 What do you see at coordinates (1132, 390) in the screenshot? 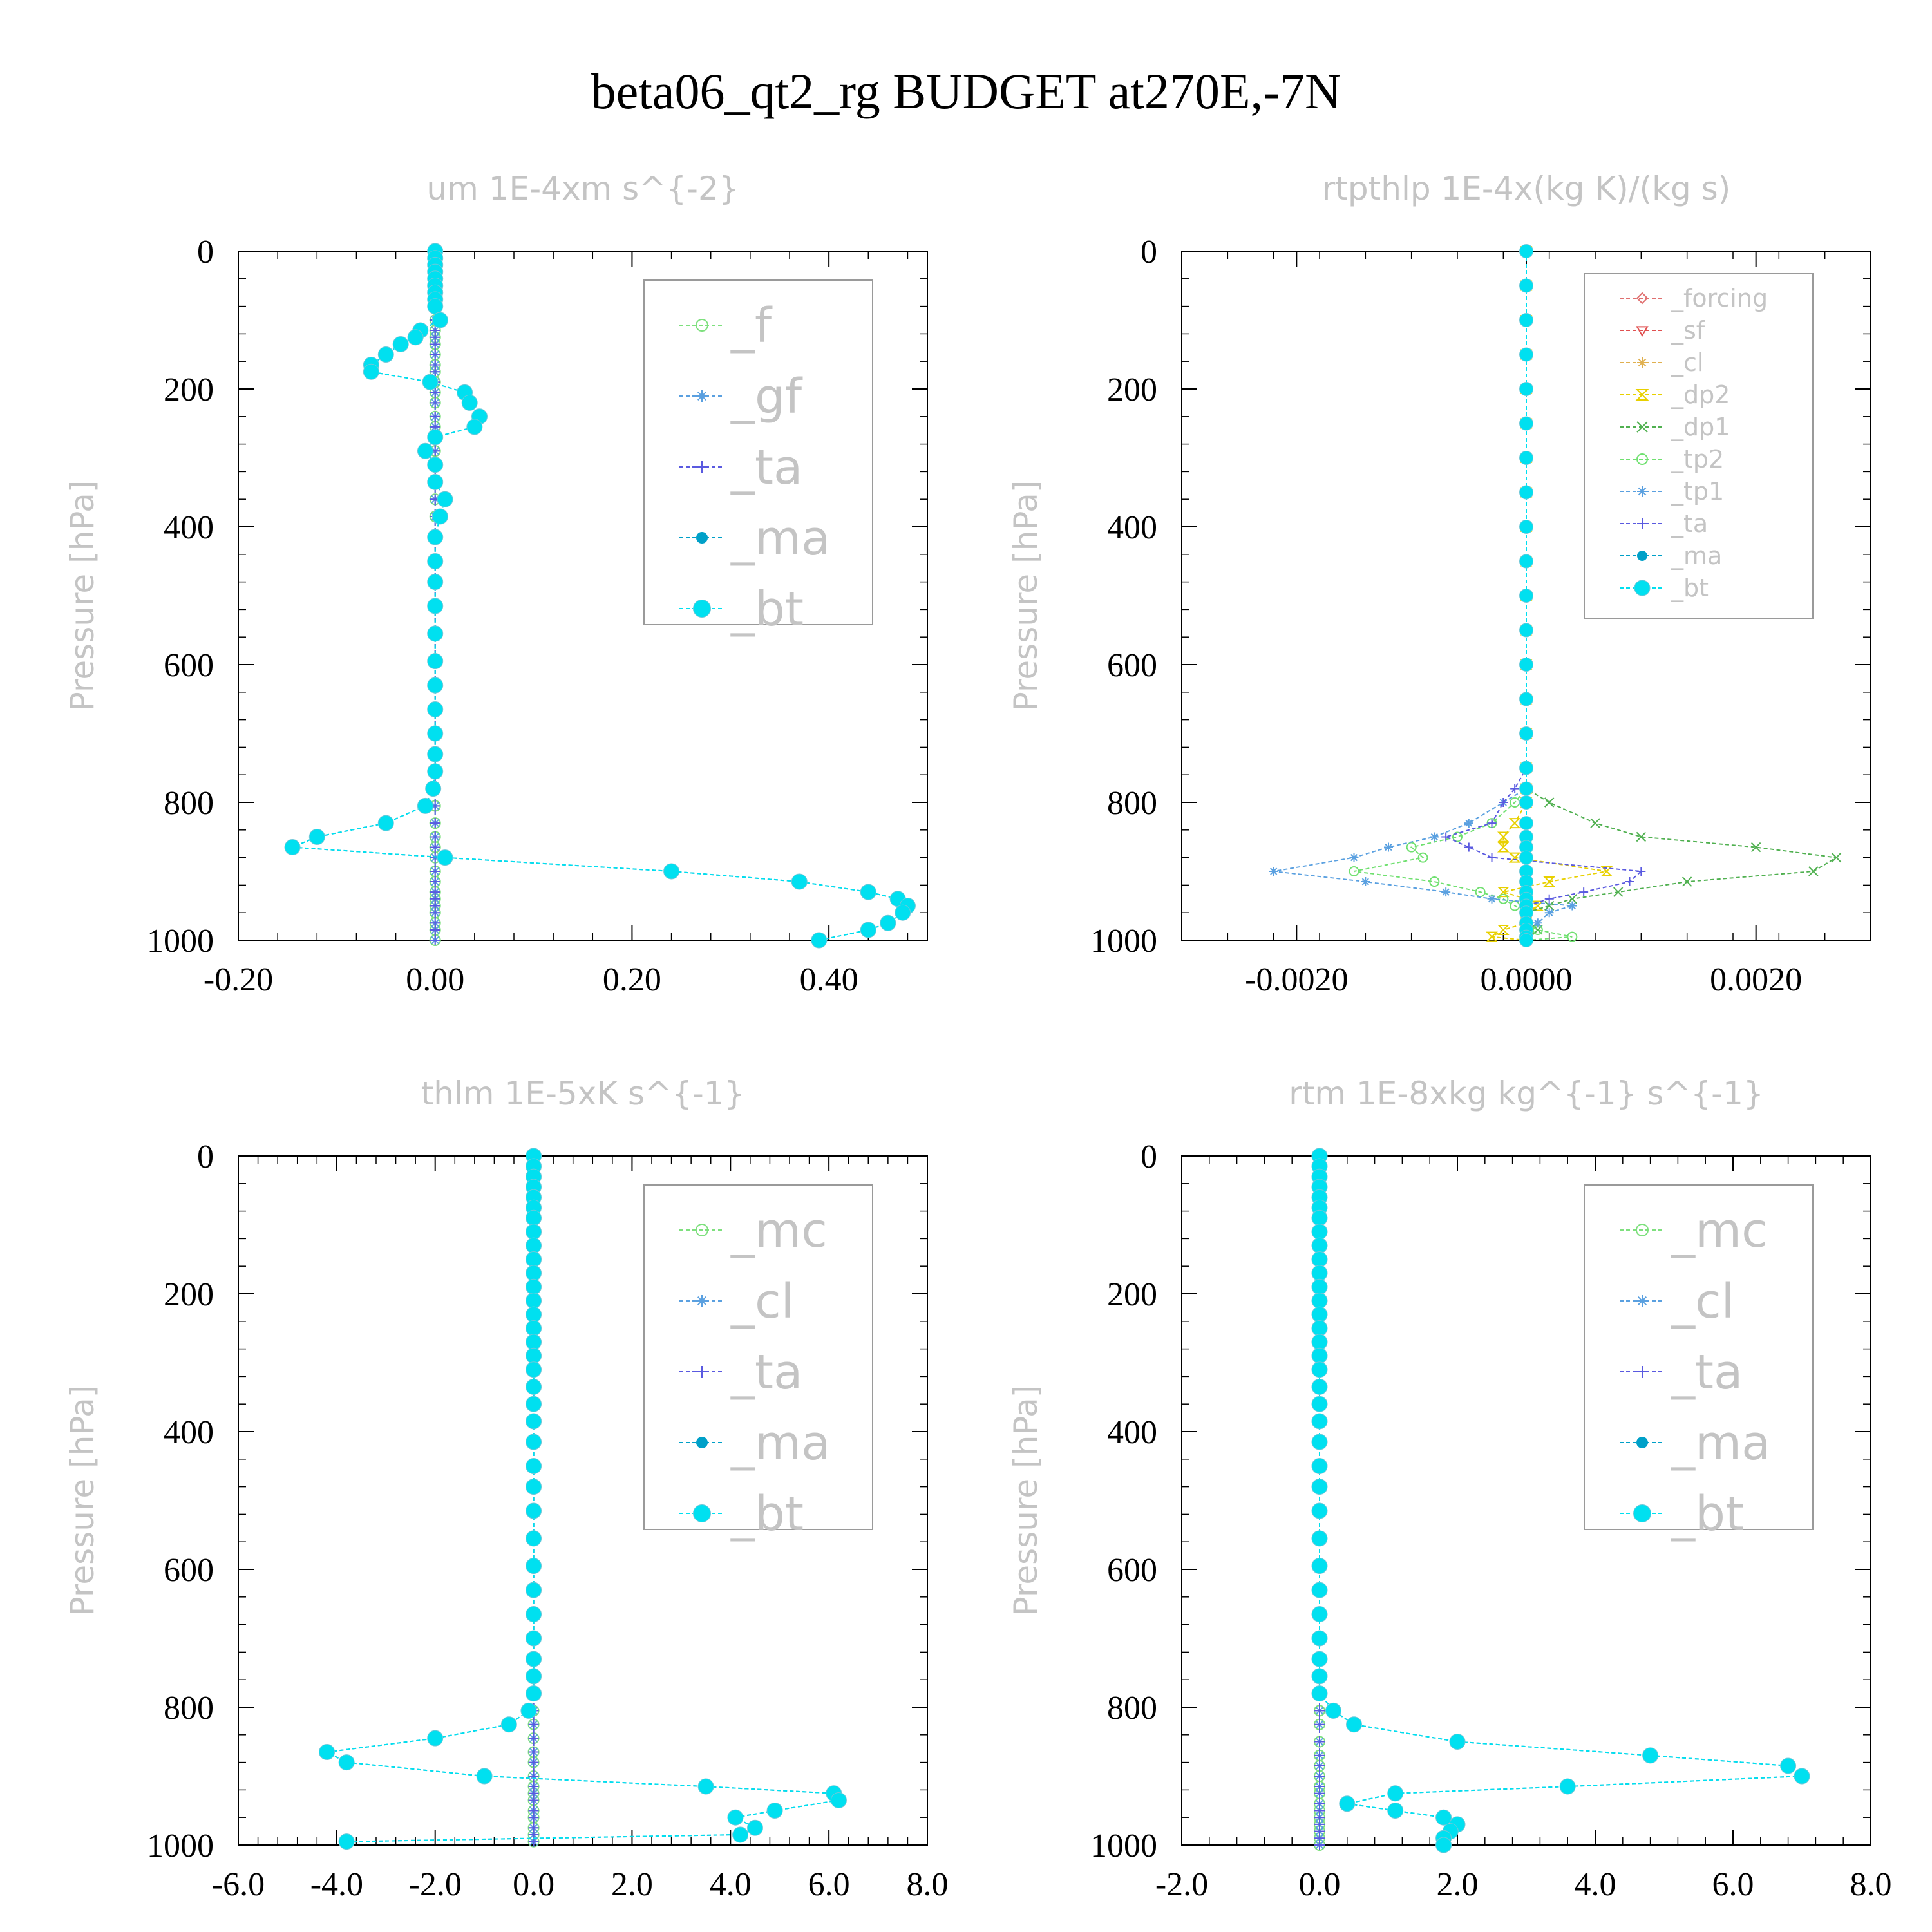
I see `y-tick-label: 200` at bounding box center [1132, 390].